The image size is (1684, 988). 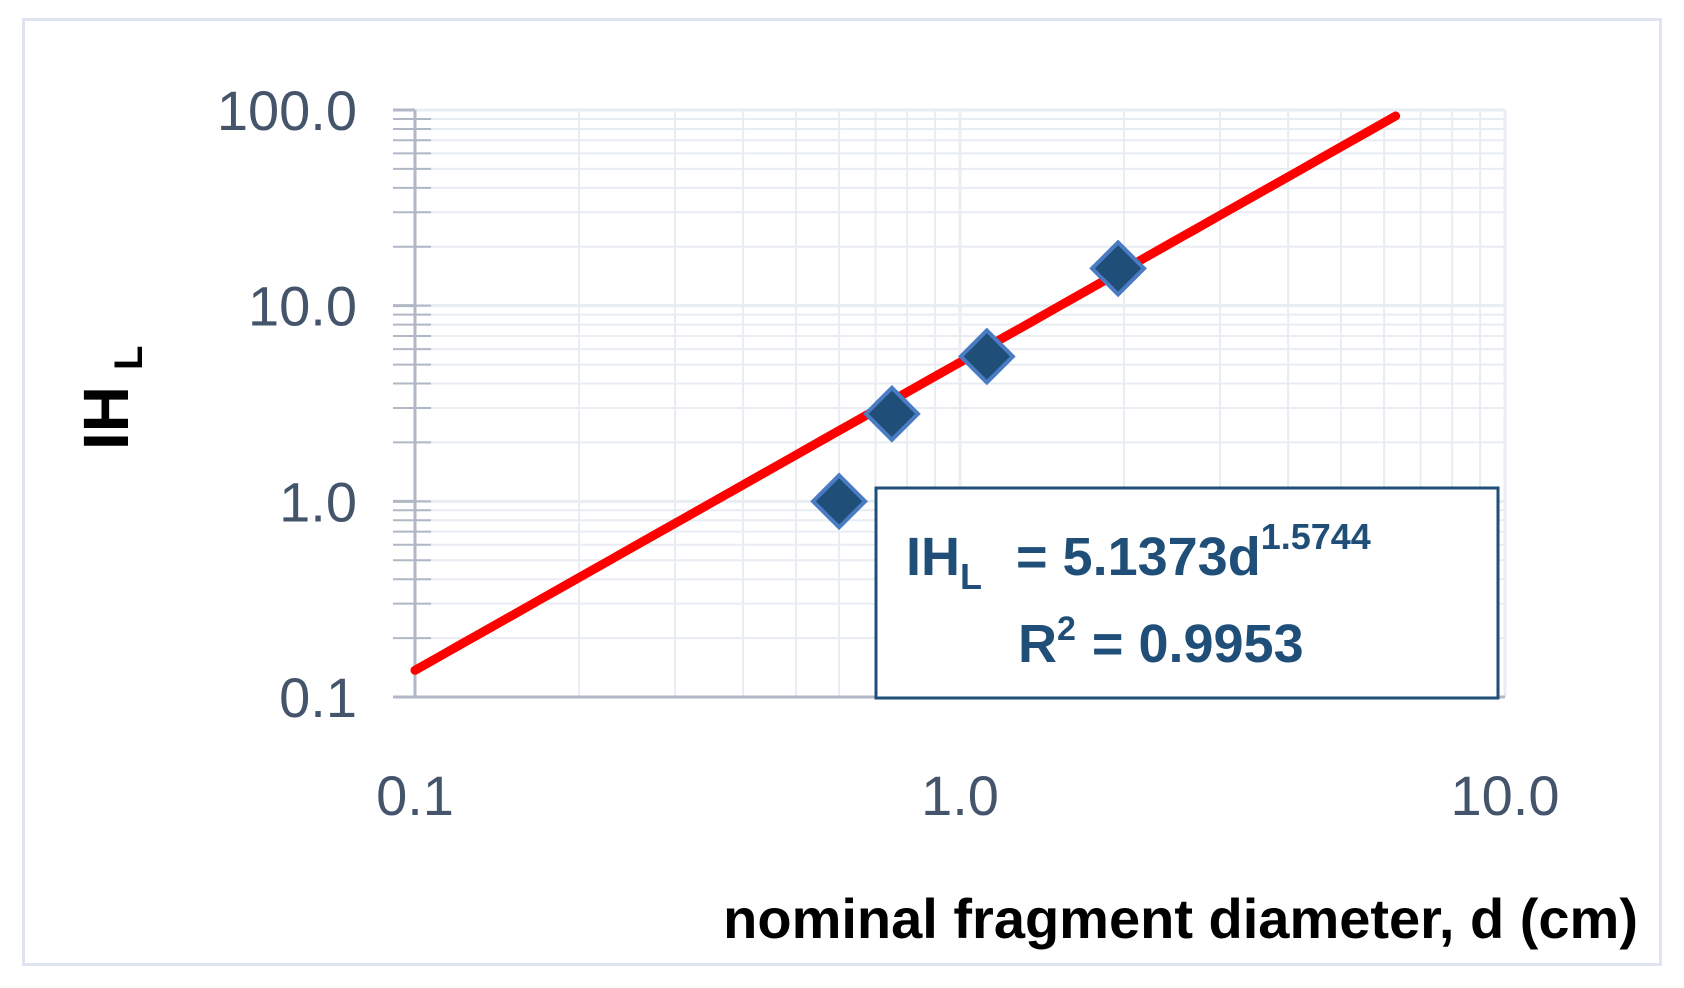 I want to click on x-tick-label: 1.0, so click(x=960, y=795).